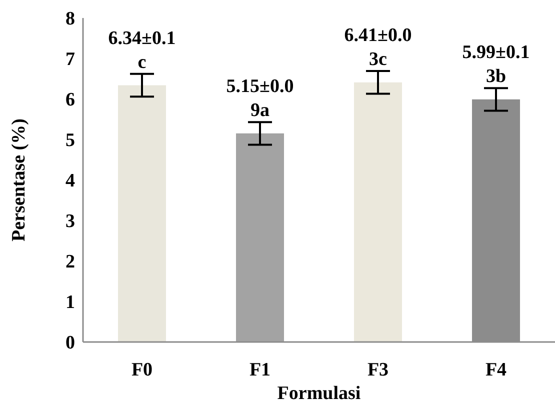 This screenshot has height=407, width=555. I want to click on x-tick-label: F4, so click(496, 369).